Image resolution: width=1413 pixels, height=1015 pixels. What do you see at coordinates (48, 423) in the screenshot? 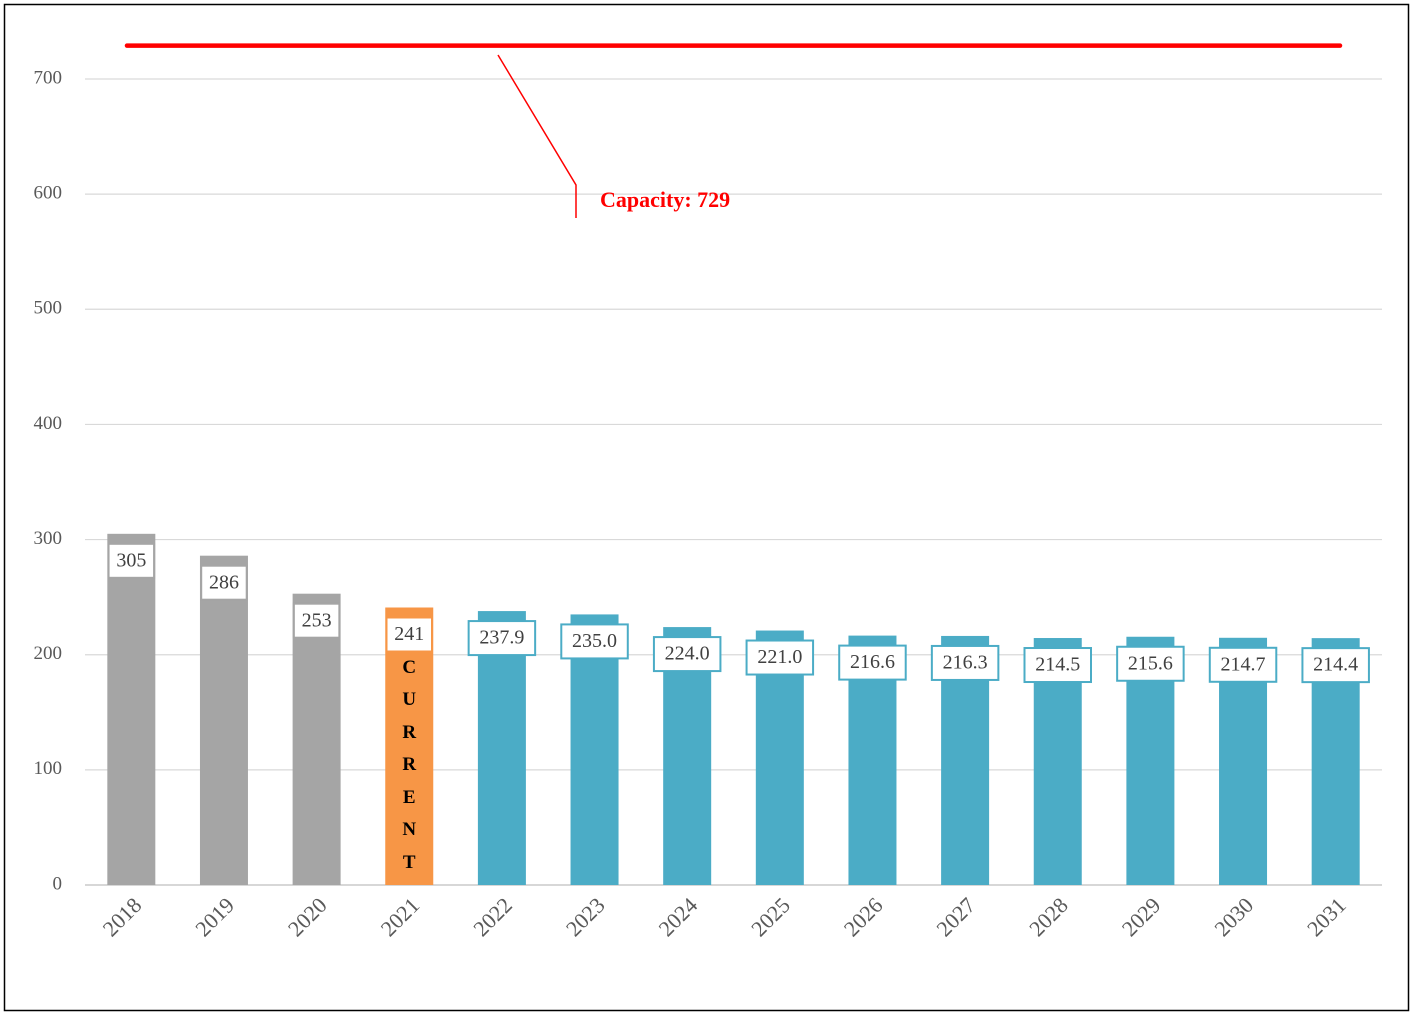
I see `y-tick-label: 400` at bounding box center [48, 423].